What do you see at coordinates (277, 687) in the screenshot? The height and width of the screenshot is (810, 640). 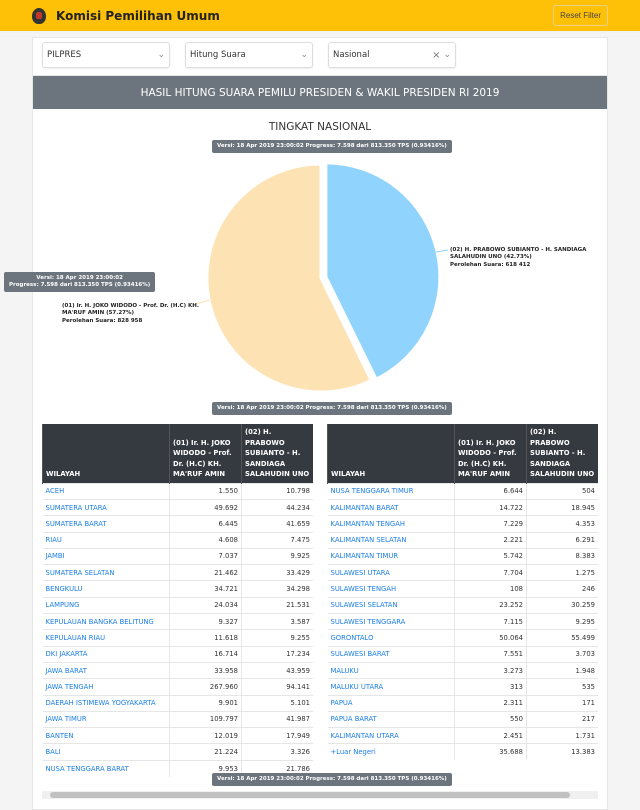 I see `vote-cell: 94.141` at bounding box center [277, 687].